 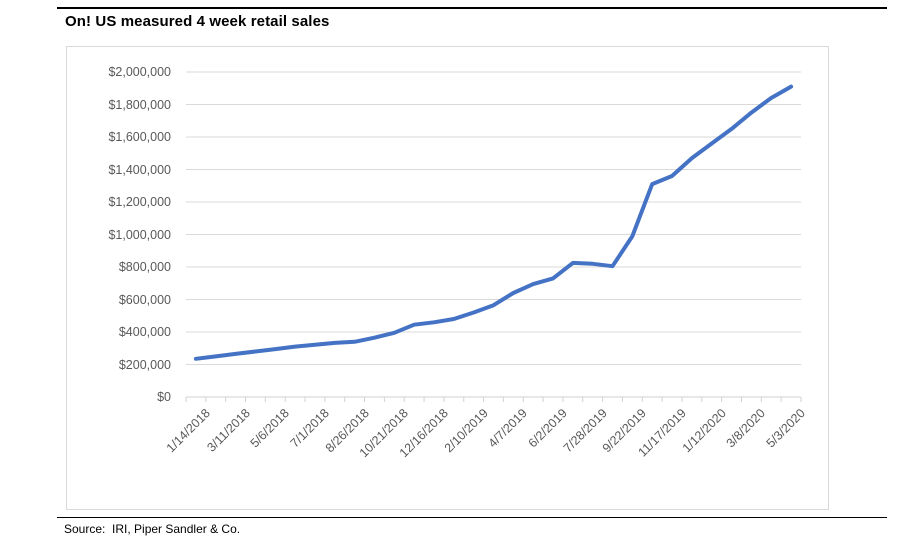 I want to click on y-tick-label: $1,800,000, so click(x=139, y=104).